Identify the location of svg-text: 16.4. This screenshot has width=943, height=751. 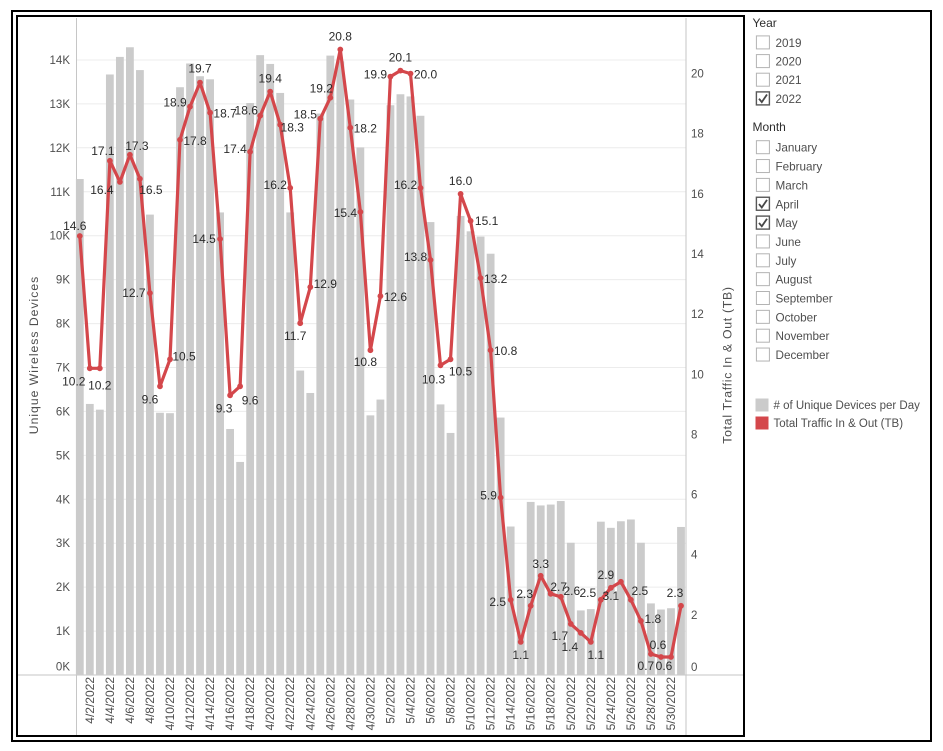
(102, 190).